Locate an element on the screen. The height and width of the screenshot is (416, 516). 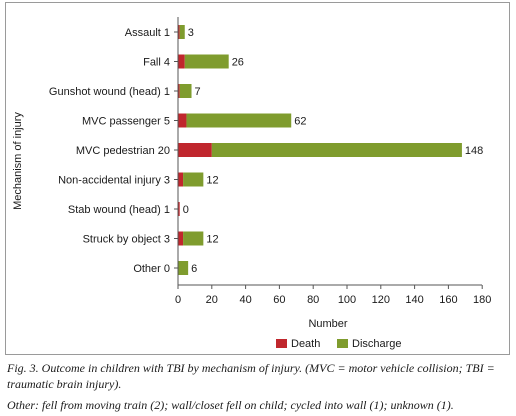
legend-label-discharge: Discharge is located at coordinates (377, 344).